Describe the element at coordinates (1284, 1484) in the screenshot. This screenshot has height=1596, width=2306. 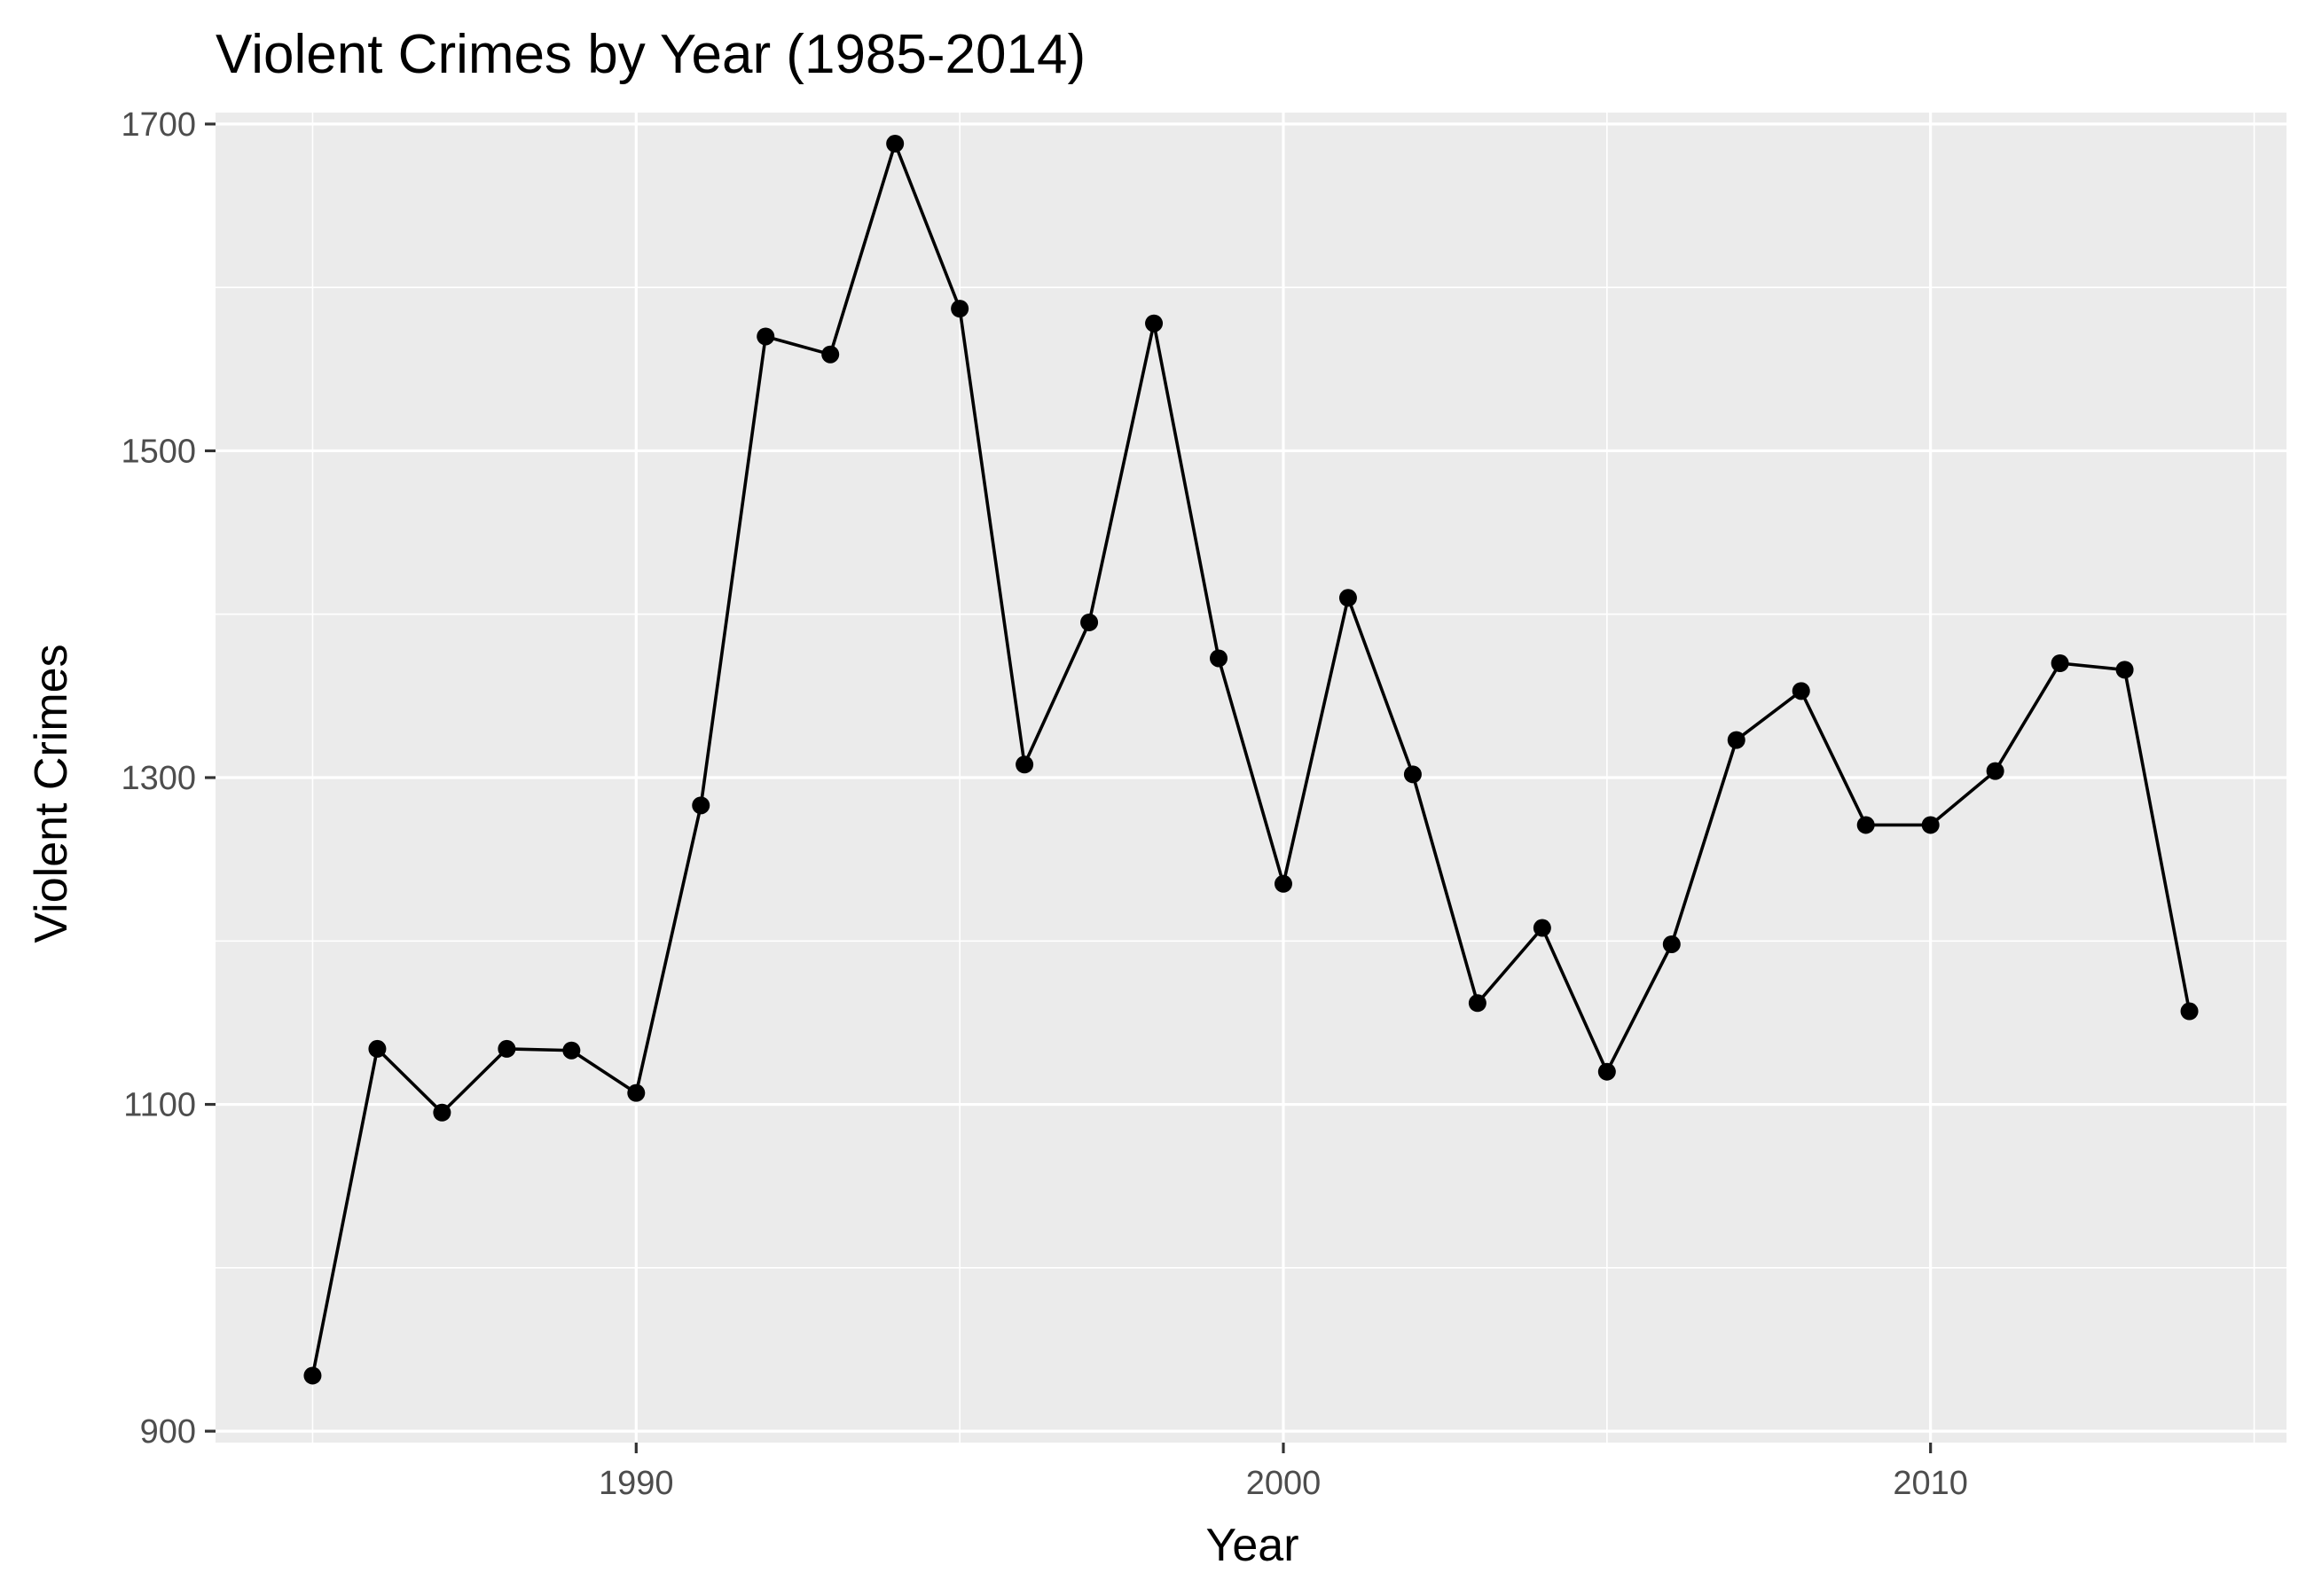
I see `x-tick-label: 2000` at that location.